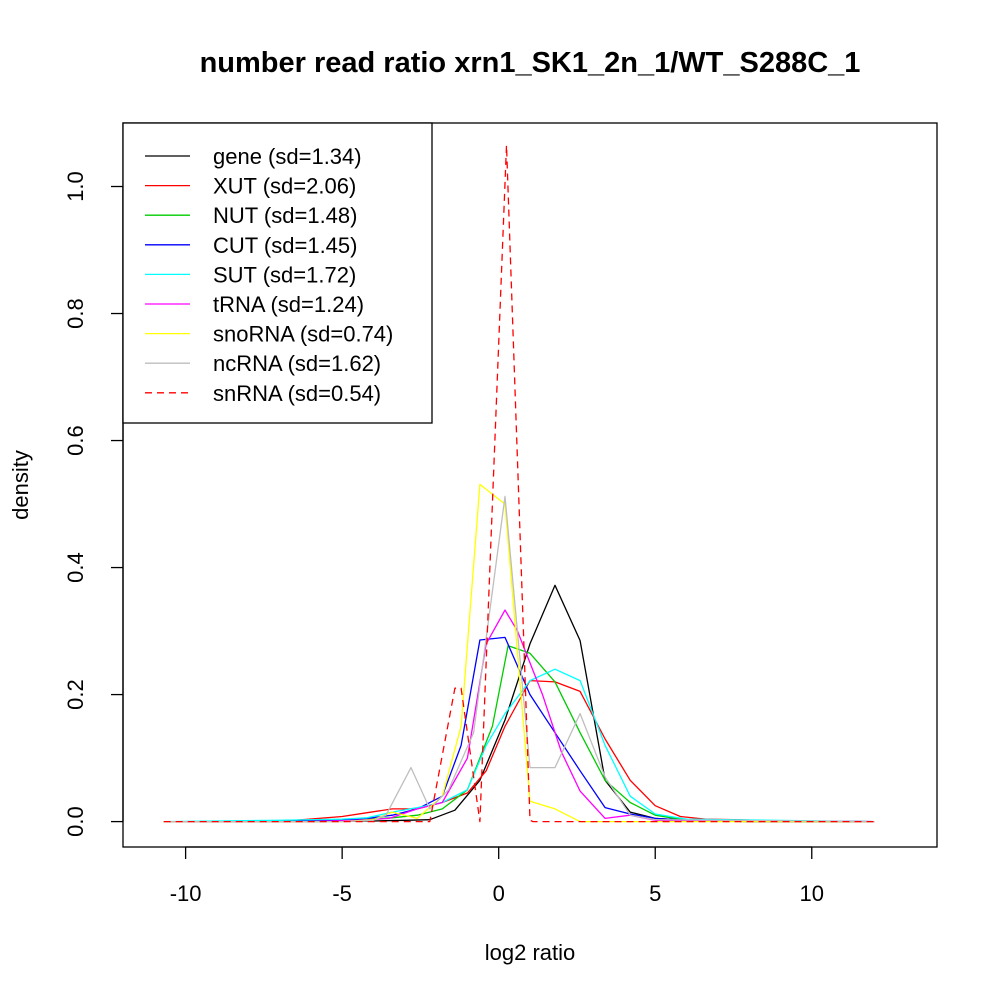 The image size is (1000, 1000). What do you see at coordinates (655, 893) in the screenshot?
I see `x-tick-label: 5` at bounding box center [655, 893].